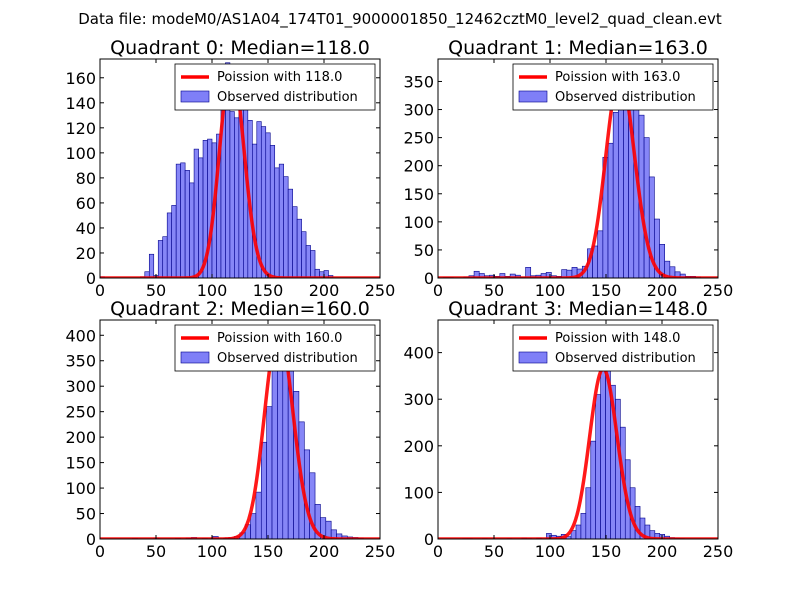 This screenshot has height=600, width=800. I want to click on legend: Poission with 148.0 Observed distribution, so click(613, 348).